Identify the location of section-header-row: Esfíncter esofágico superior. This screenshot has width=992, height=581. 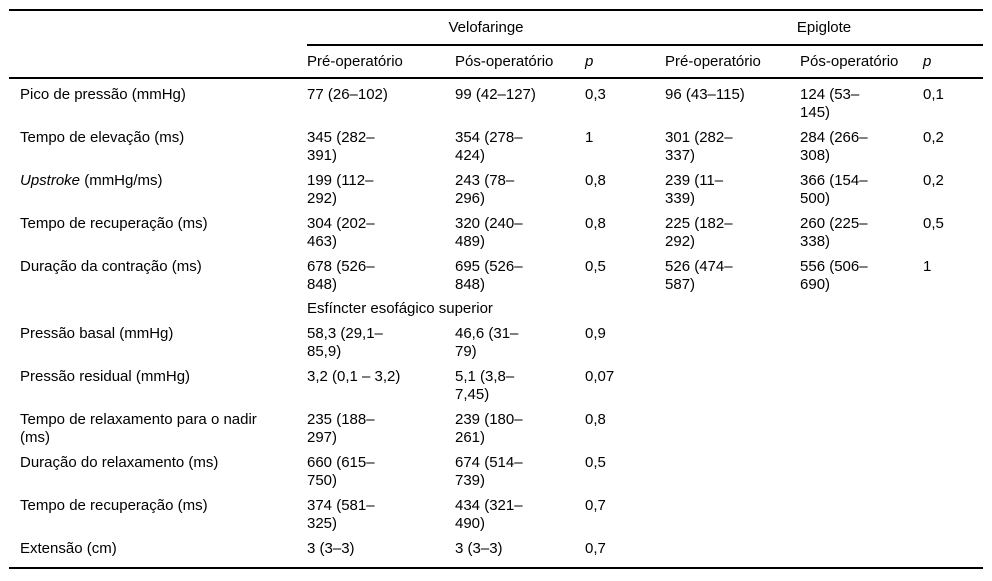
(496, 306).